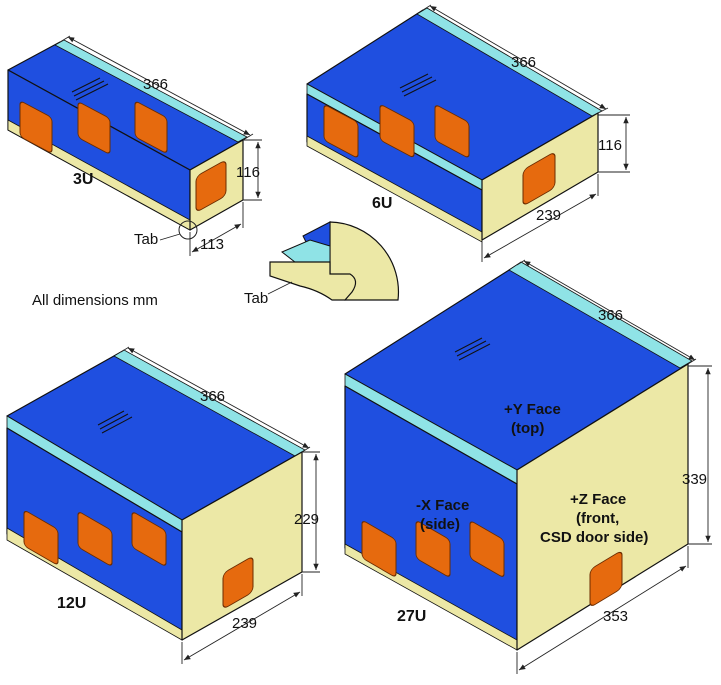 This screenshot has width=721, height=685. Describe the element at coordinates (598, 499) in the screenshot. I see `front-face-label: +Z Face` at that location.